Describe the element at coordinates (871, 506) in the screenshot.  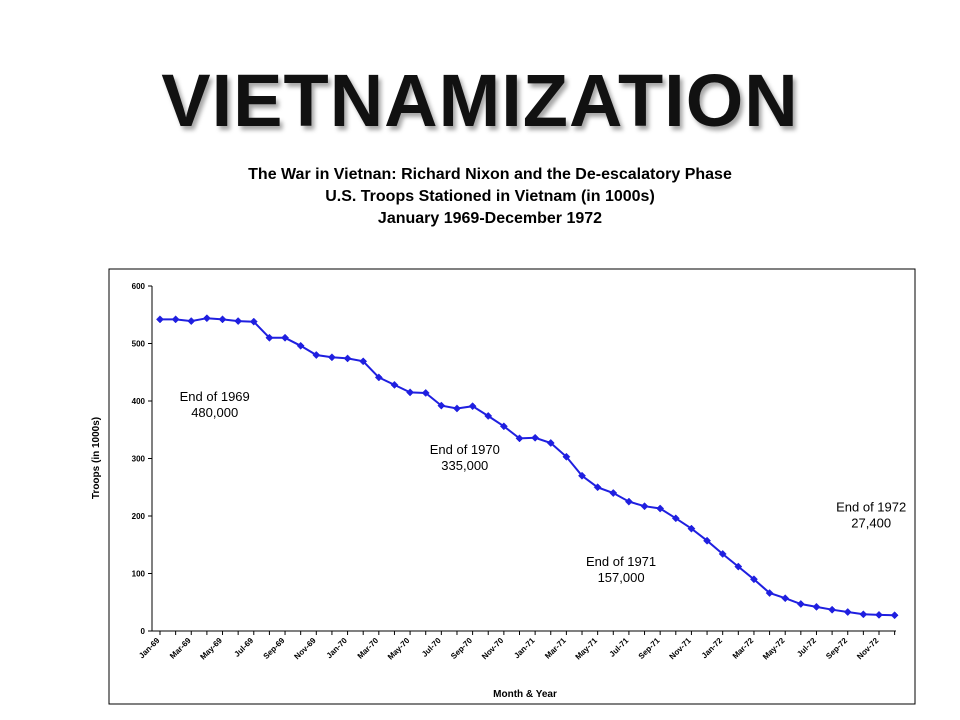
I see `annotation-text: End of 1972` at that location.